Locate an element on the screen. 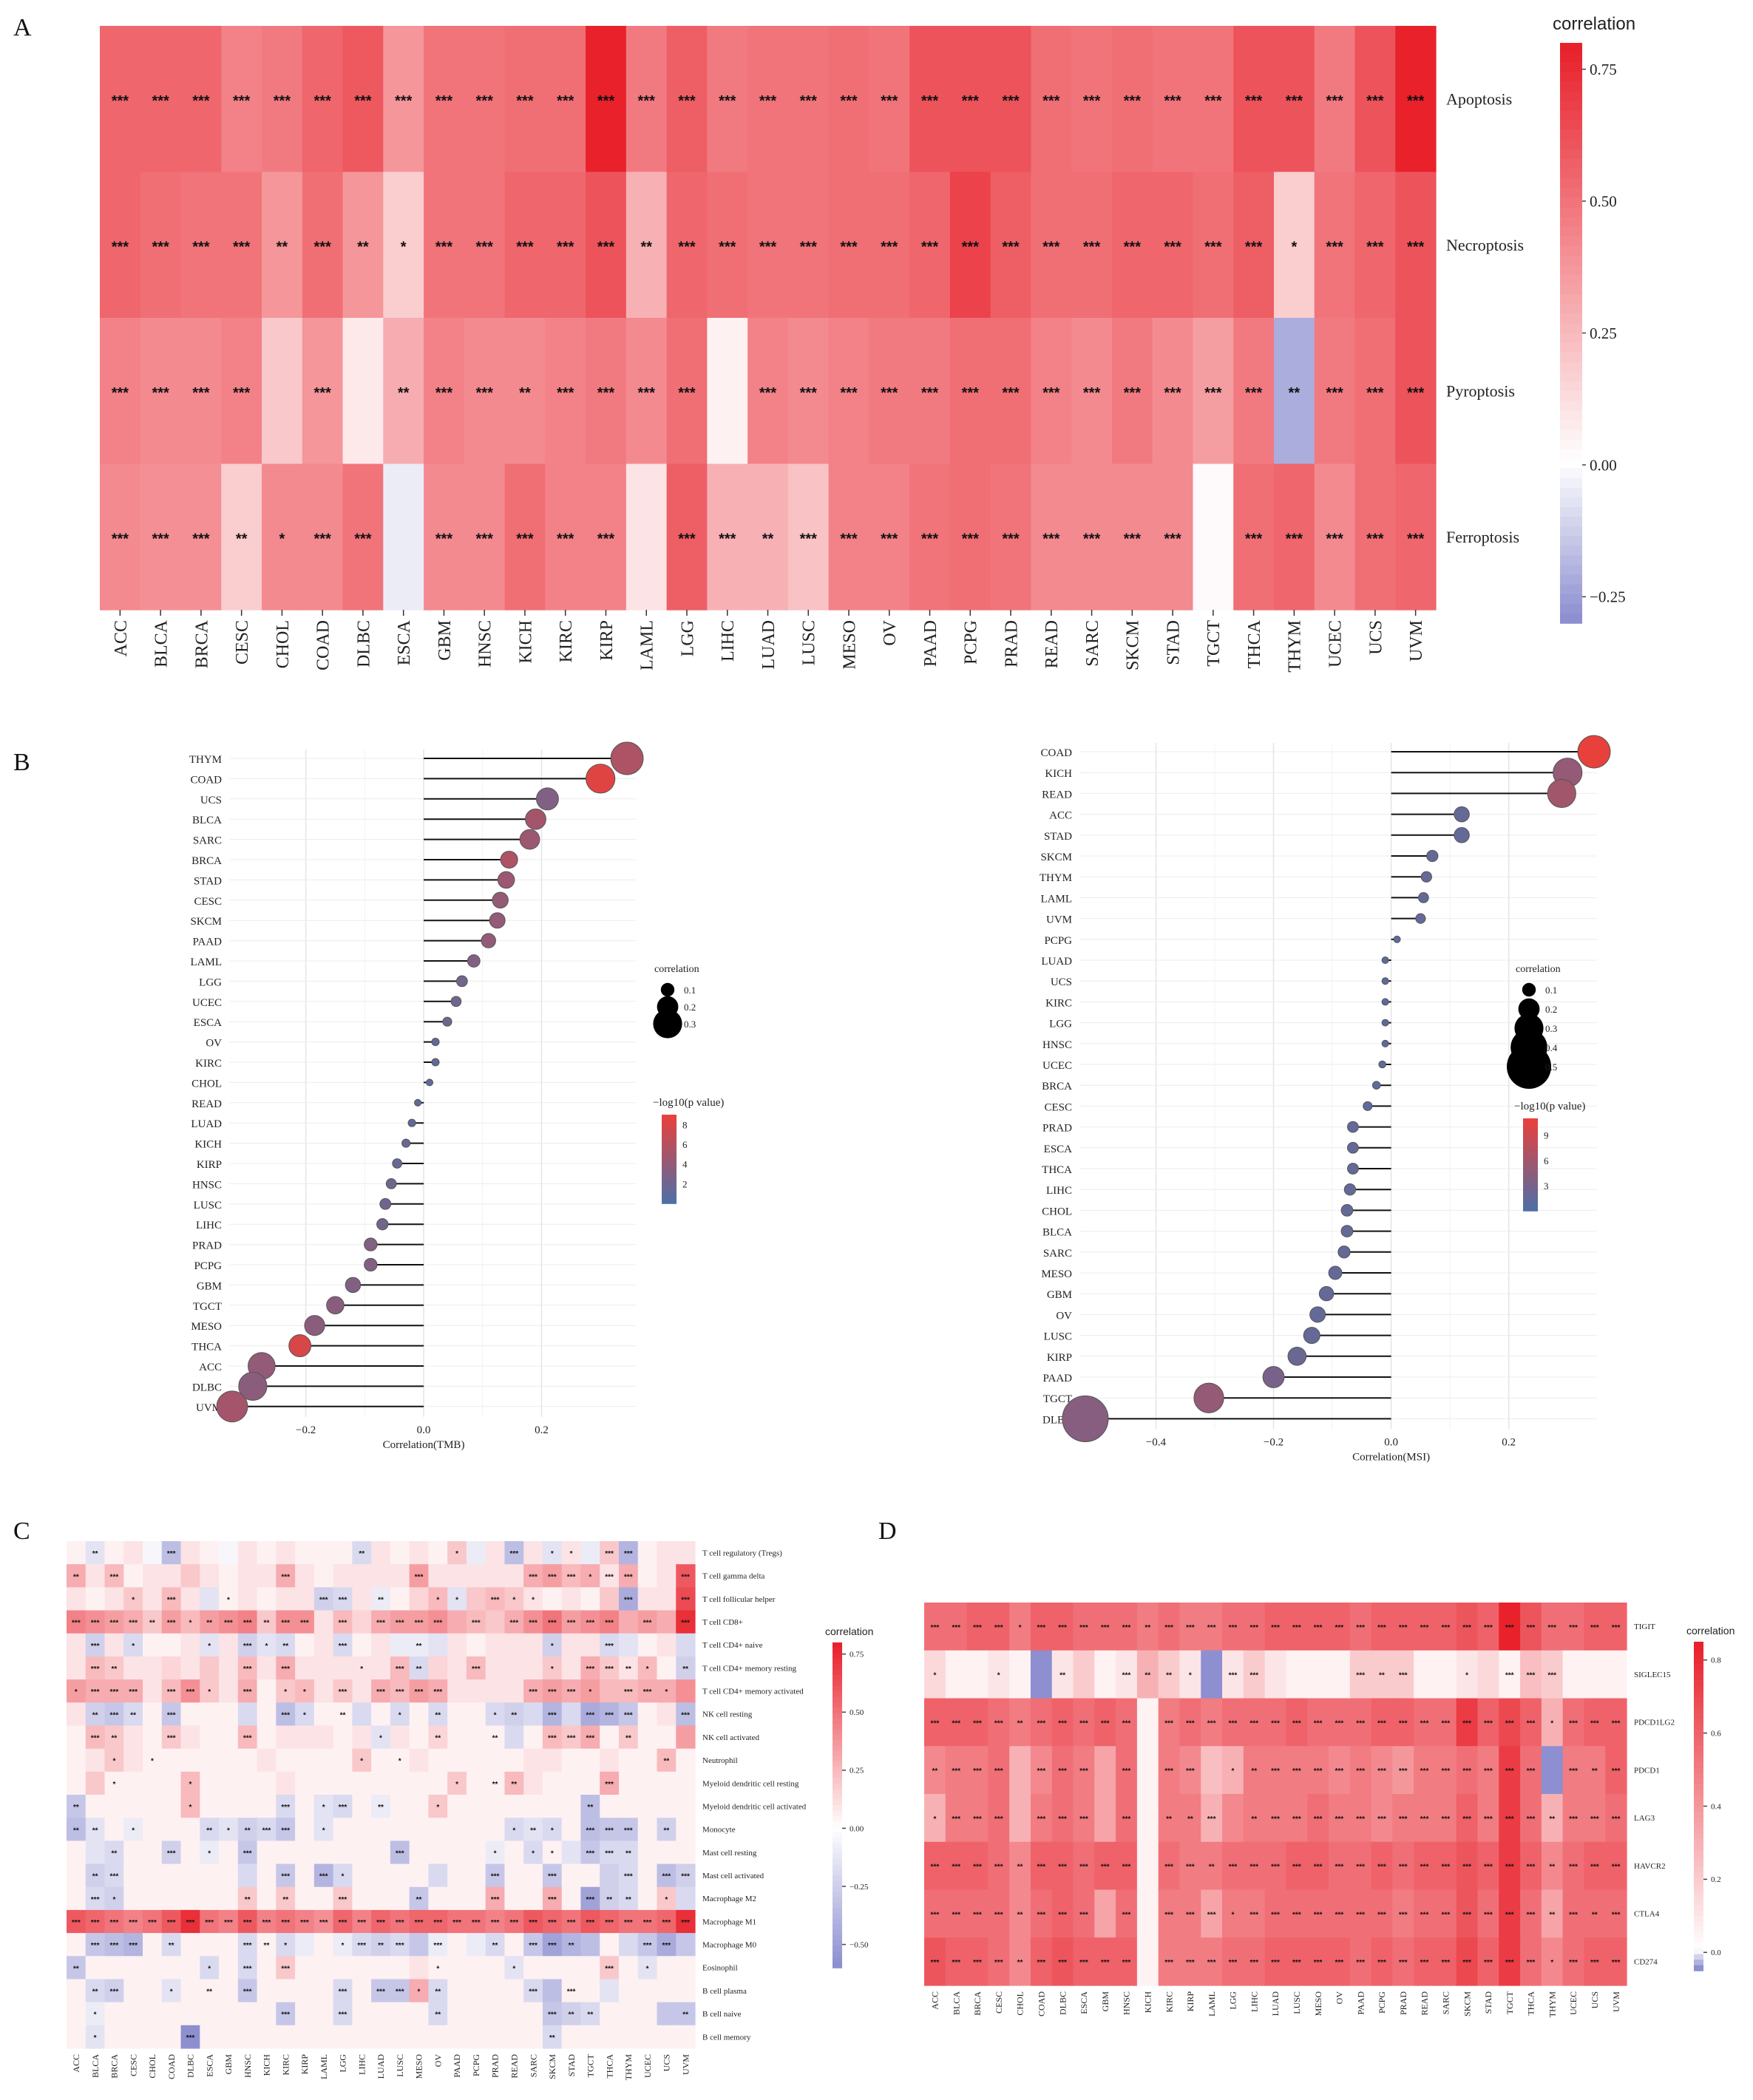 The width and height of the screenshot is (1753, 2100). significance-t-cell-follicular-helper-prad: *** is located at coordinates (496, 1600).